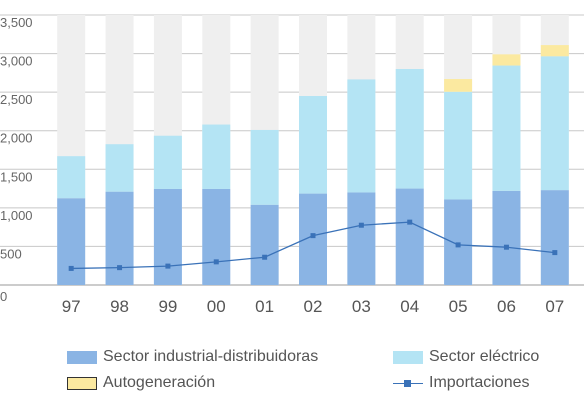 The image size is (587, 397). I want to click on x-tick-label-97: 97, so click(71, 306).